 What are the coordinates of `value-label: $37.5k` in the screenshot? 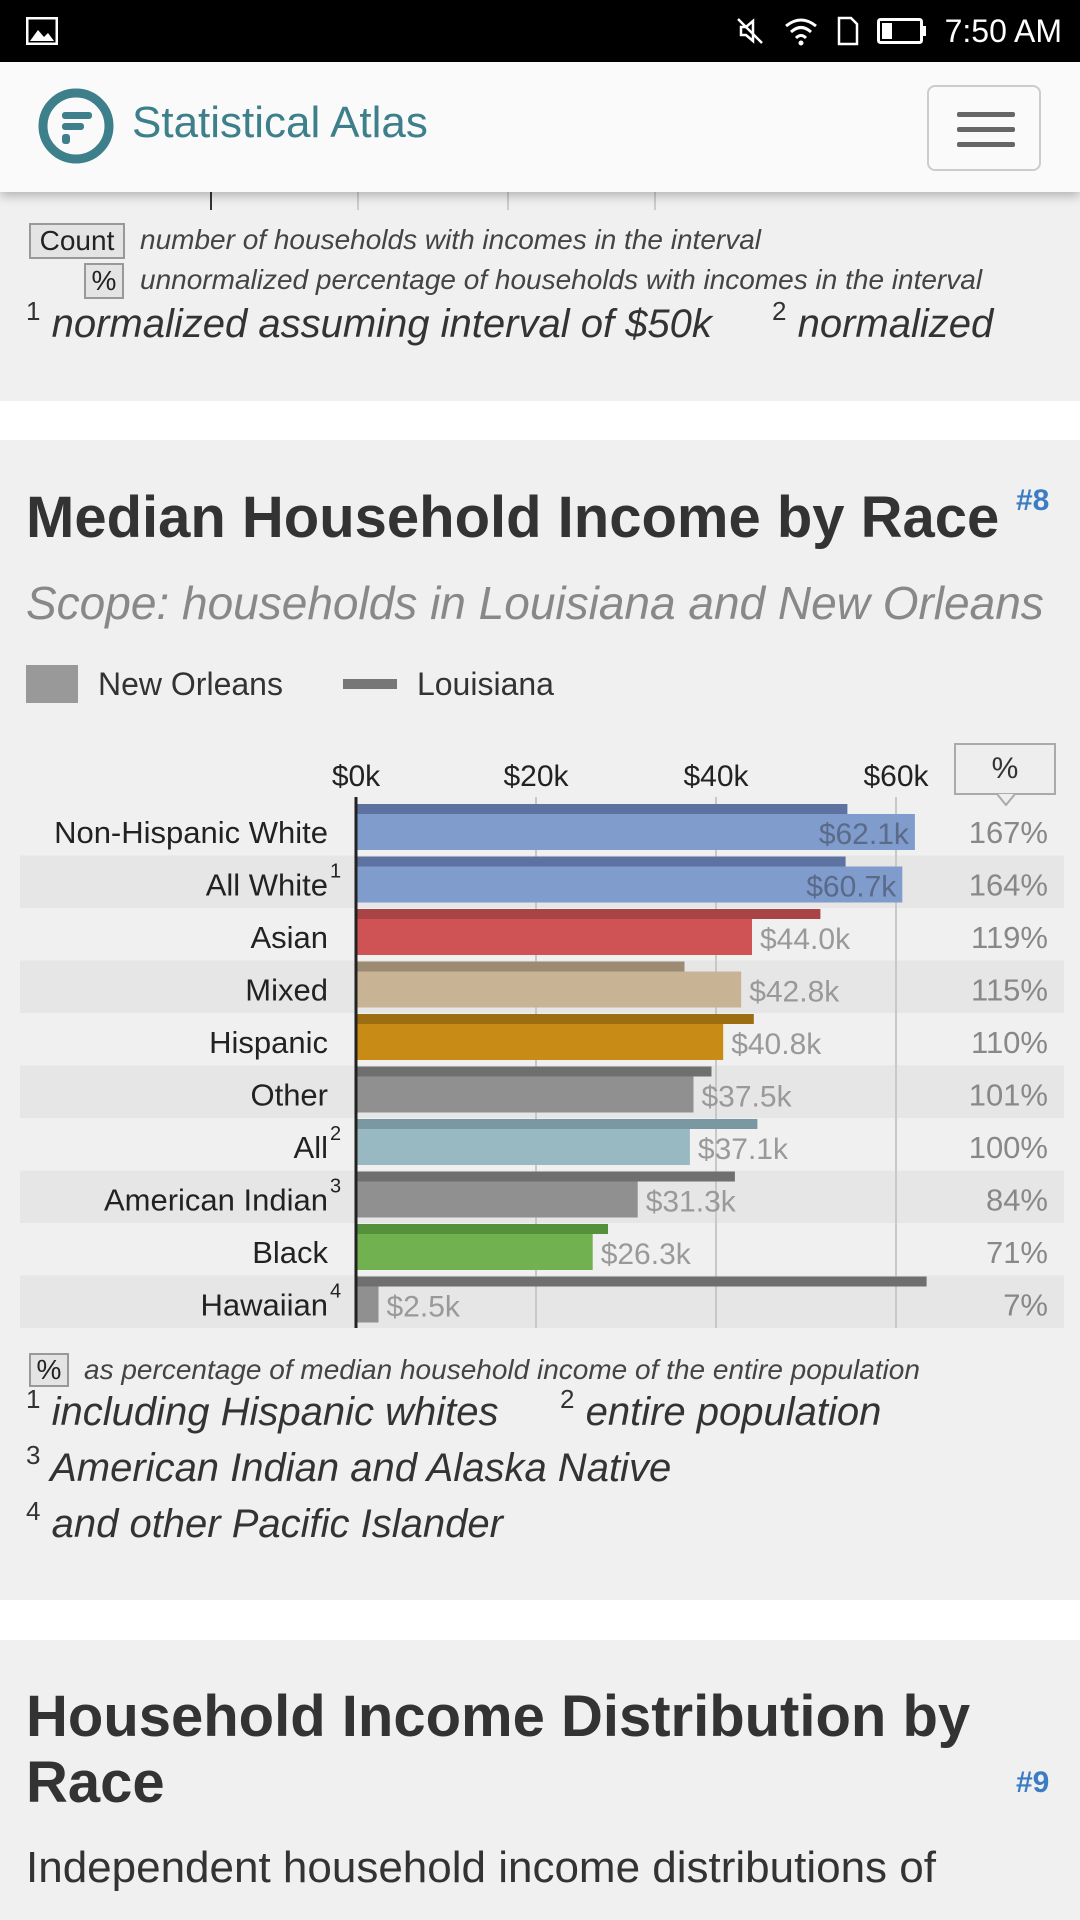 It's located at (747, 1097).